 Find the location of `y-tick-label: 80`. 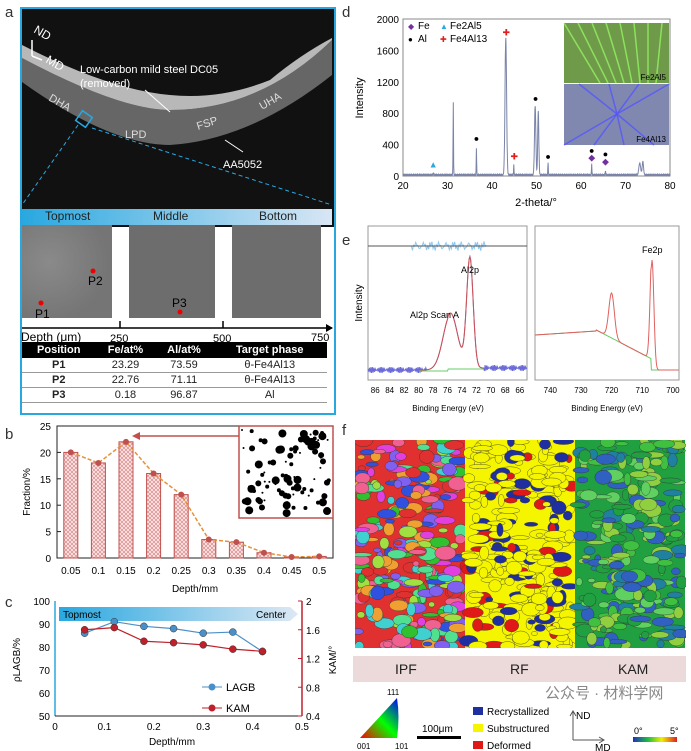

y-tick-label: 80 is located at coordinates (45, 648).